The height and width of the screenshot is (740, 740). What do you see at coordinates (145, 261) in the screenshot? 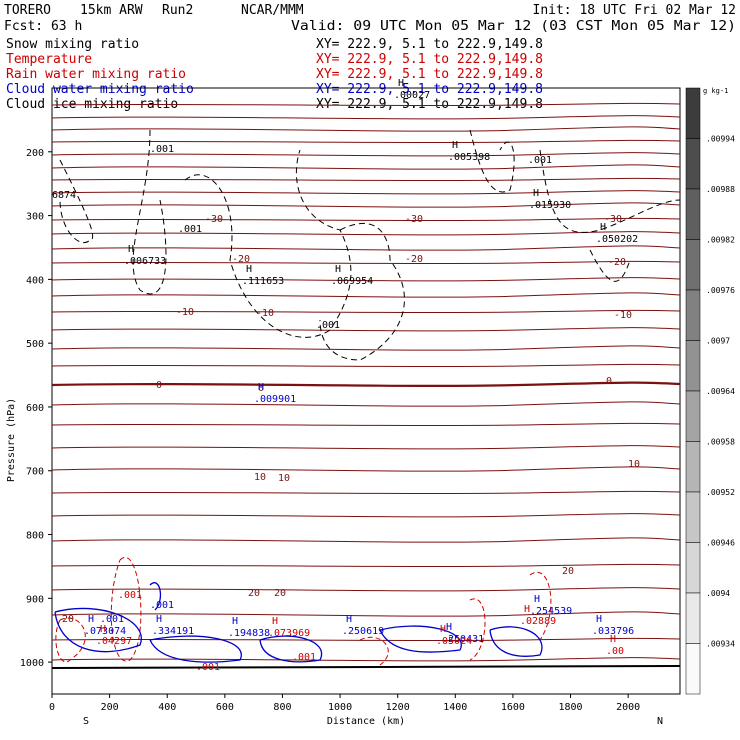
I see `extremum-value: .006733` at bounding box center [145, 261].